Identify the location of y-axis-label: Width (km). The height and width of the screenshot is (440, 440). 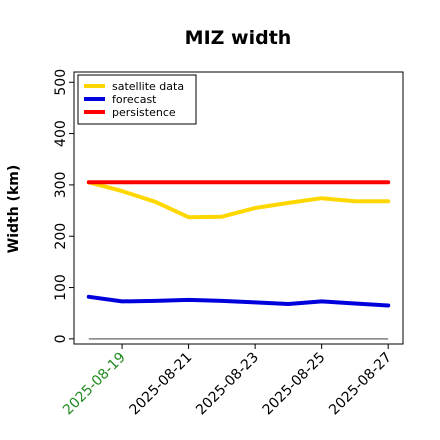
(14, 209).